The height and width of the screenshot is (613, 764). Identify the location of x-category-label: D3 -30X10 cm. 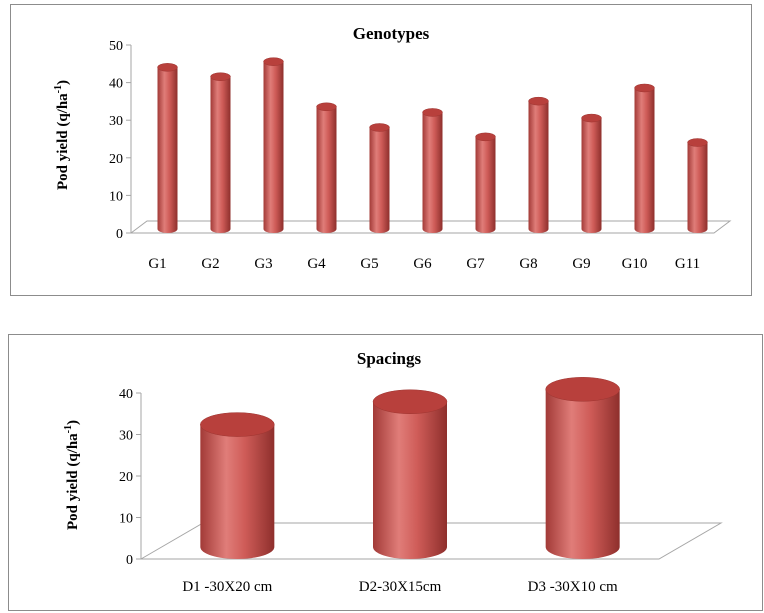
(573, 587).